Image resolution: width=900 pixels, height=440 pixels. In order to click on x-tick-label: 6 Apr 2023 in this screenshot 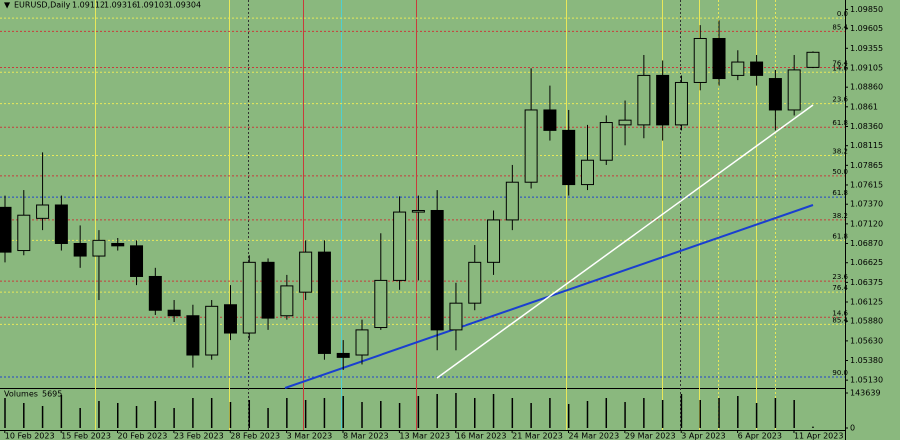, I will do `click(760, 436)`.